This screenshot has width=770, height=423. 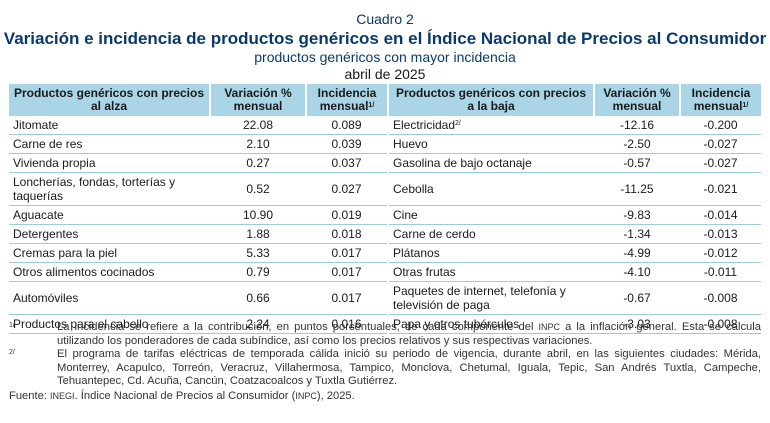 I want to click on alza-product: Aguacate, so click(x=109, y=215).